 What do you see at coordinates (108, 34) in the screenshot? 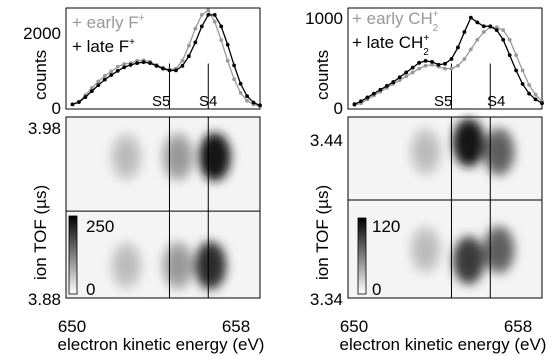
I see `left-legend: + early F+ + late F+` at bounding box center [108, 34].